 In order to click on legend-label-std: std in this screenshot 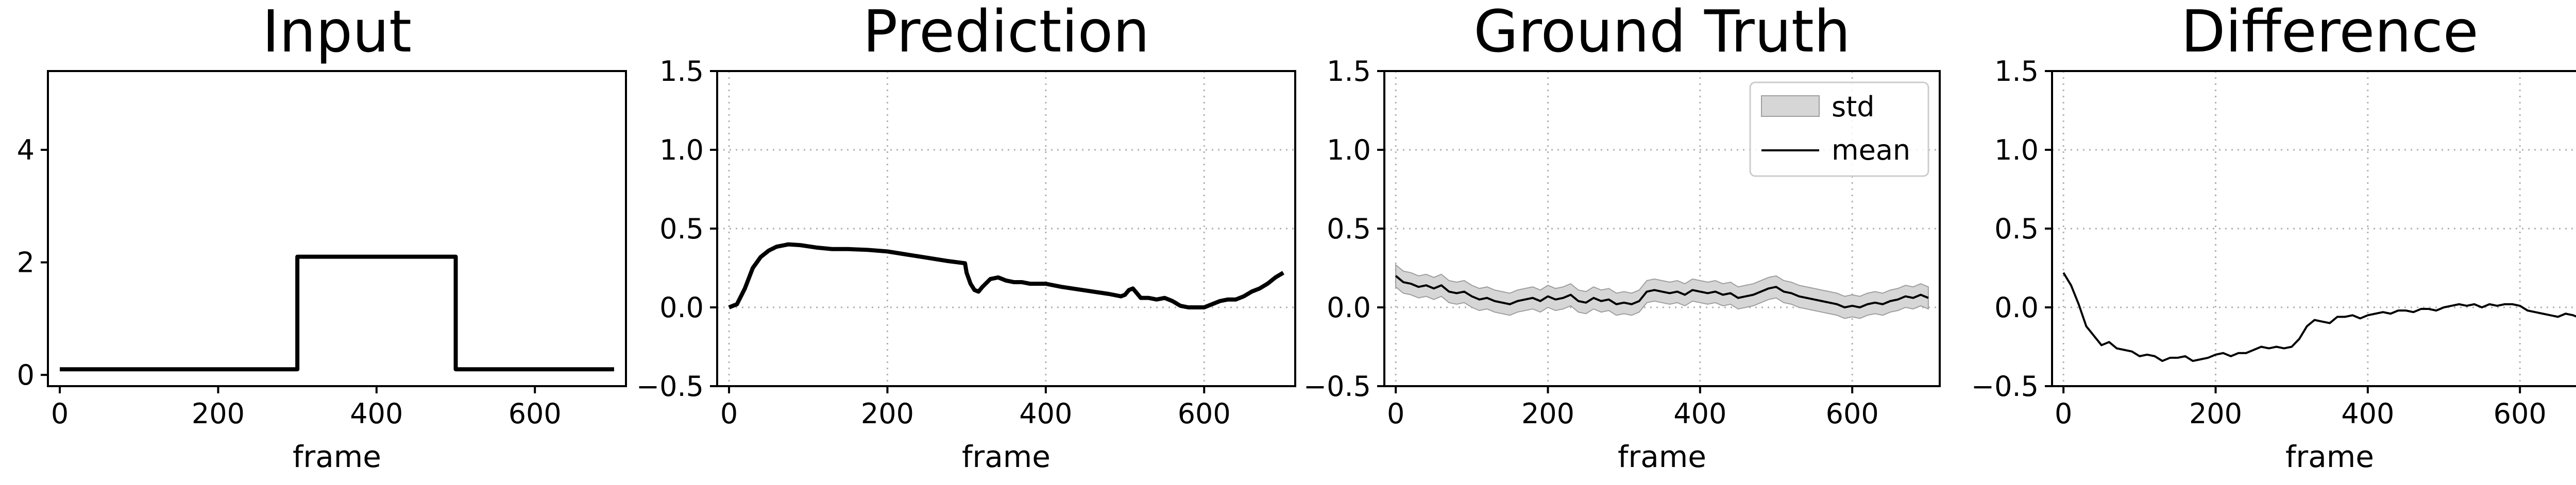, I will do `click(1853, 107)`.